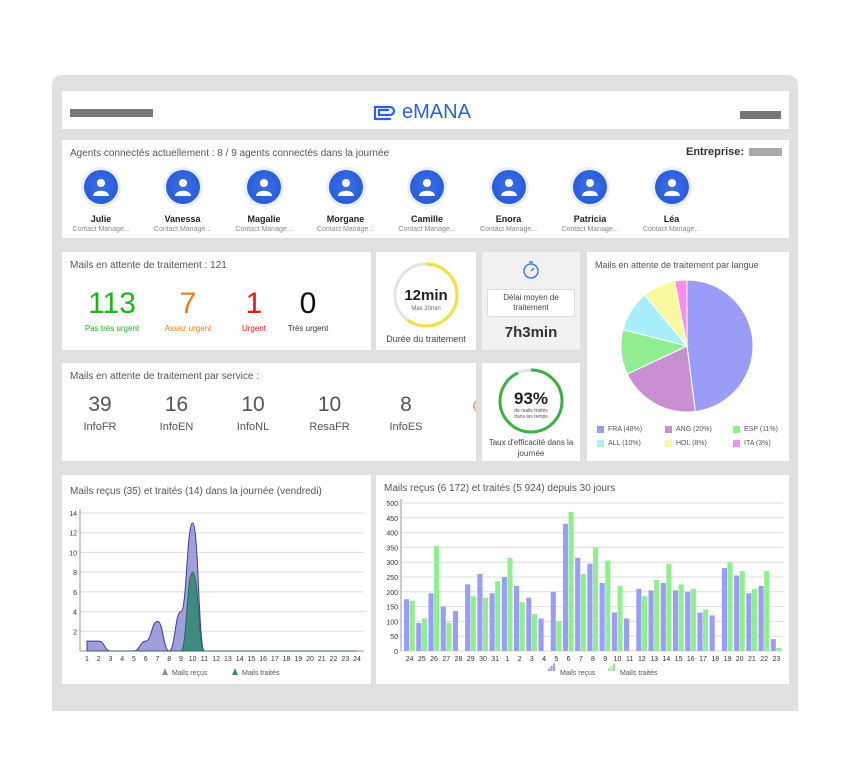 This screenshot has width=850, height=784. What do you see at coordinates (221, 611) in the screenshot?
I see `area-series-processed` at bounding box center [221, 611].